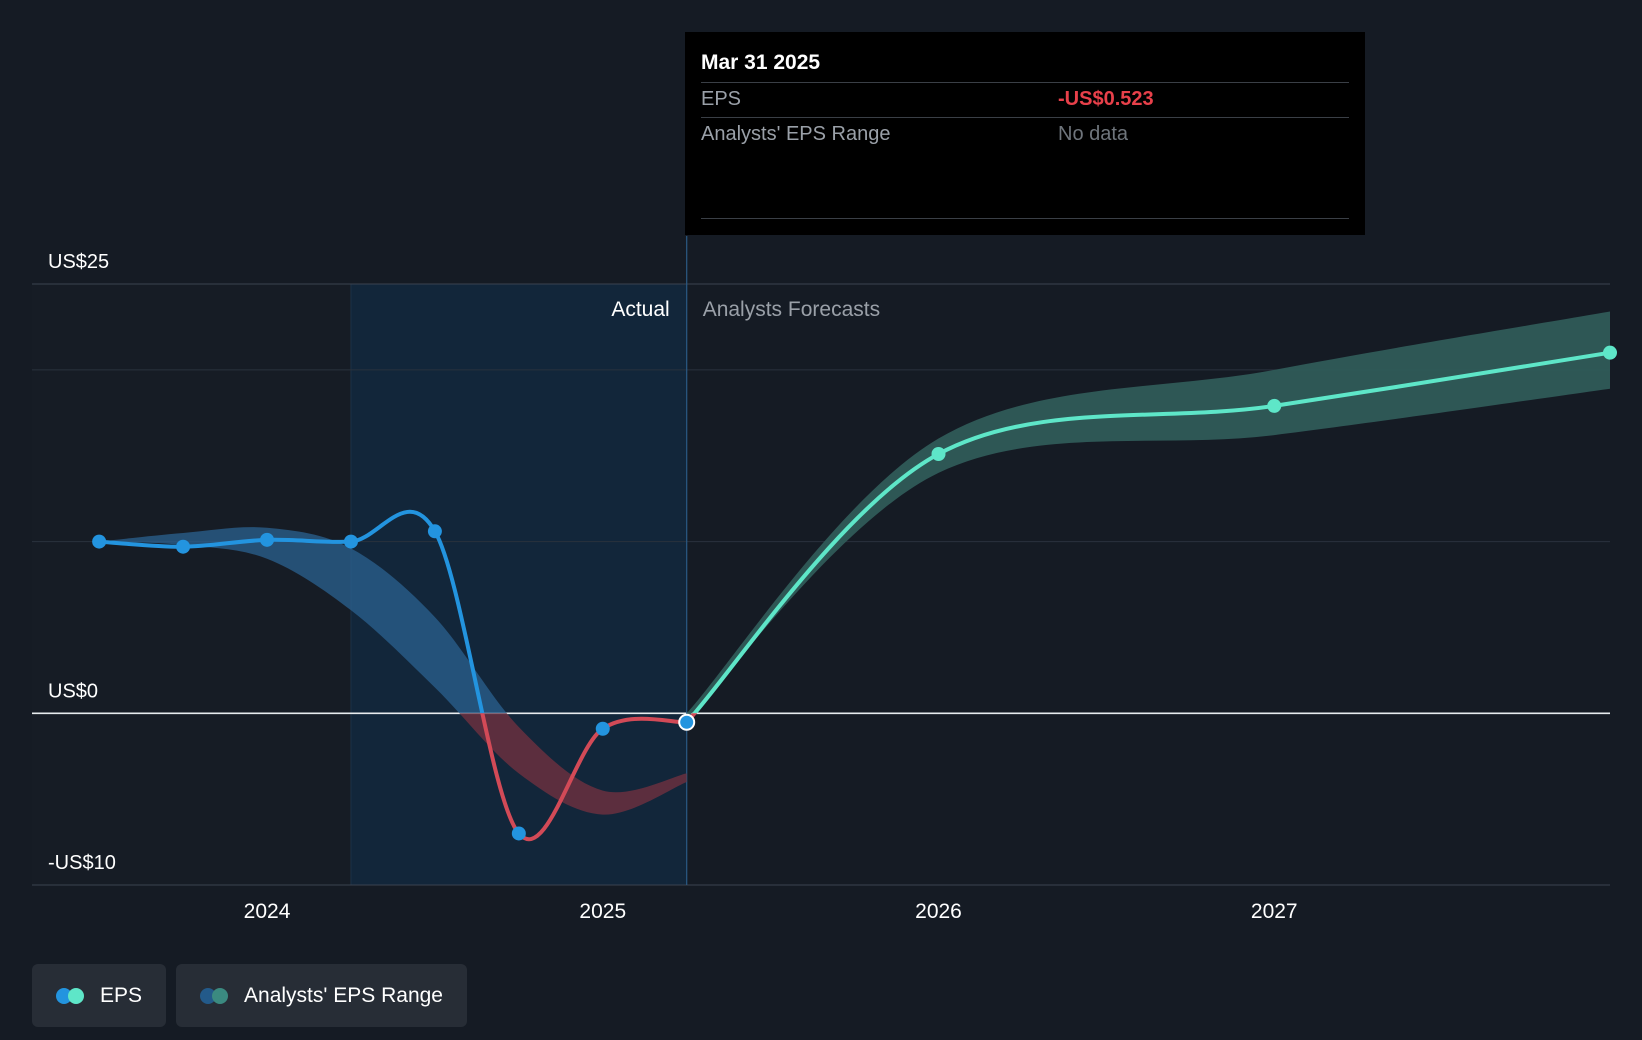  Describe the element at coordinates (518, 584) in the screenshot. I see `actual-highlight-region` at that location.